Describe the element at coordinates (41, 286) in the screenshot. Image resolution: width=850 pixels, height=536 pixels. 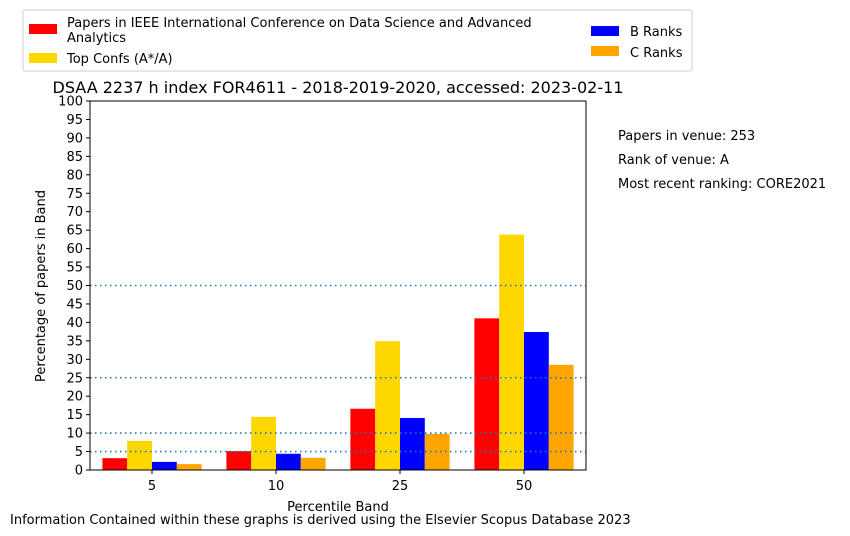
I see `y-axis-label: Percentage of papers in Band` at that location.